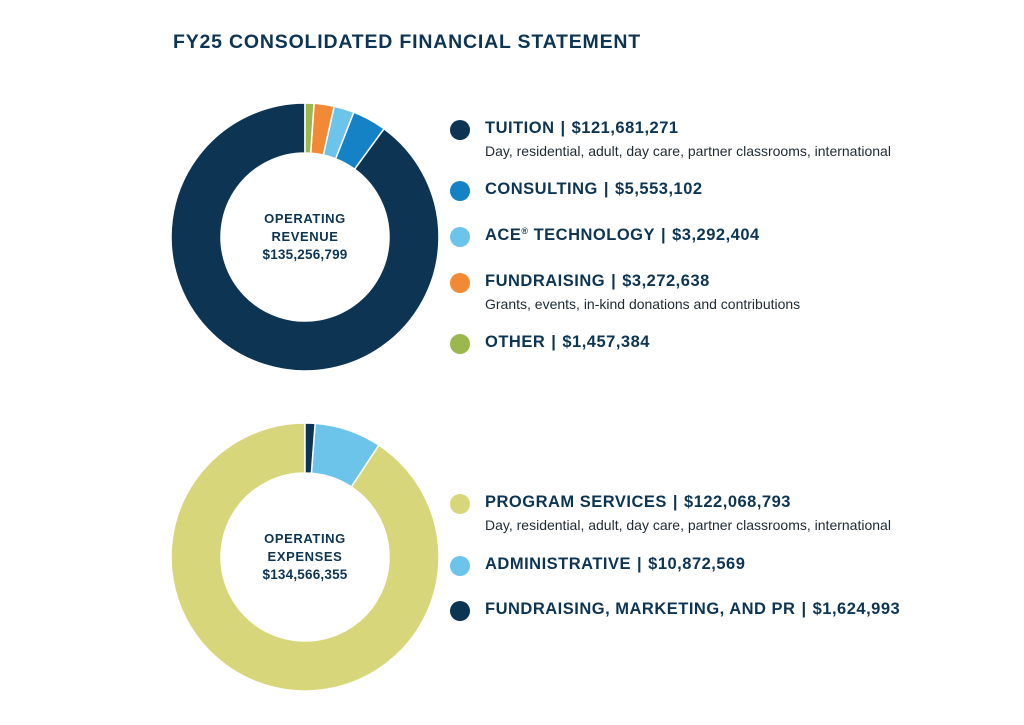 Image resolution: width=1024 pixels, height=725 pixels. I want to click on legend-dot-ace-technology, so click(460, 237).